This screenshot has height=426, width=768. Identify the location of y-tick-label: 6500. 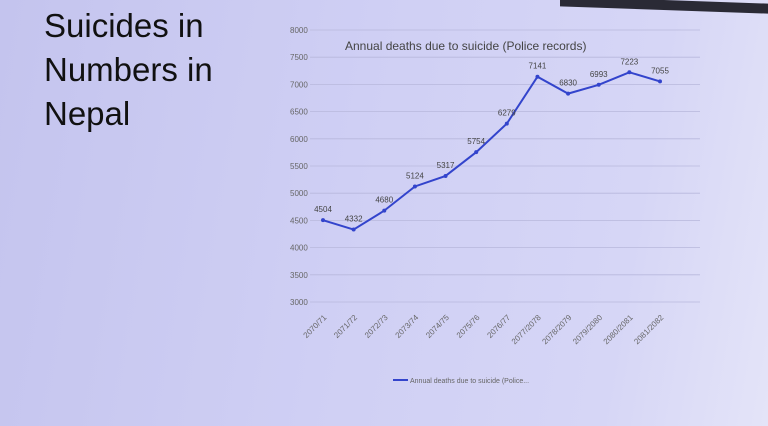
(299, 112).